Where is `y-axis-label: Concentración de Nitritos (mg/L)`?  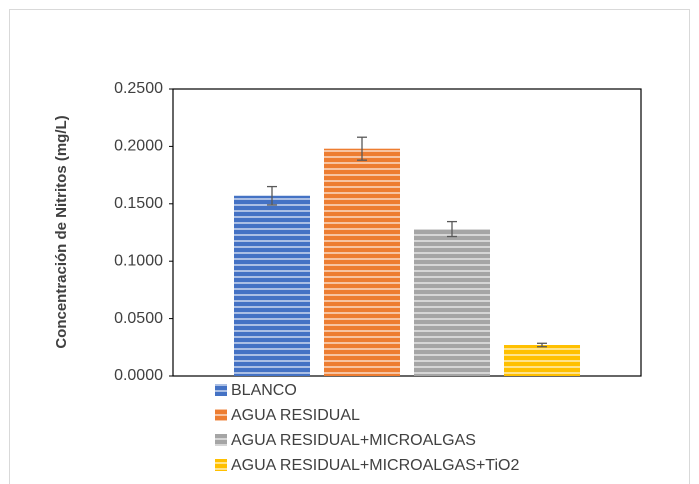 y-axis-label: Concentración de Nitritos (mg/L) is located at coordinates (61, 231).